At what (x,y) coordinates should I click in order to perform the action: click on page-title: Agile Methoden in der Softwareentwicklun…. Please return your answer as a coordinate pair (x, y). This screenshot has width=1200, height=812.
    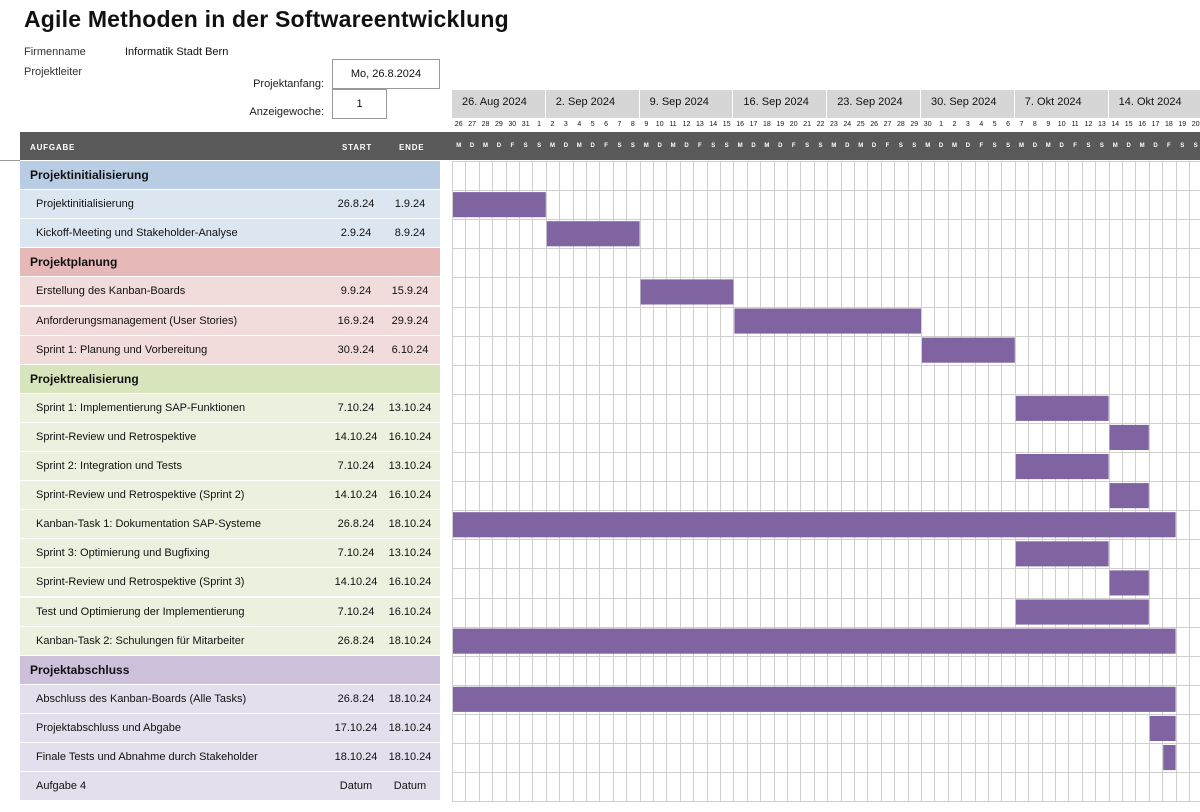
    Looking at the image, I should click on (266, 19).